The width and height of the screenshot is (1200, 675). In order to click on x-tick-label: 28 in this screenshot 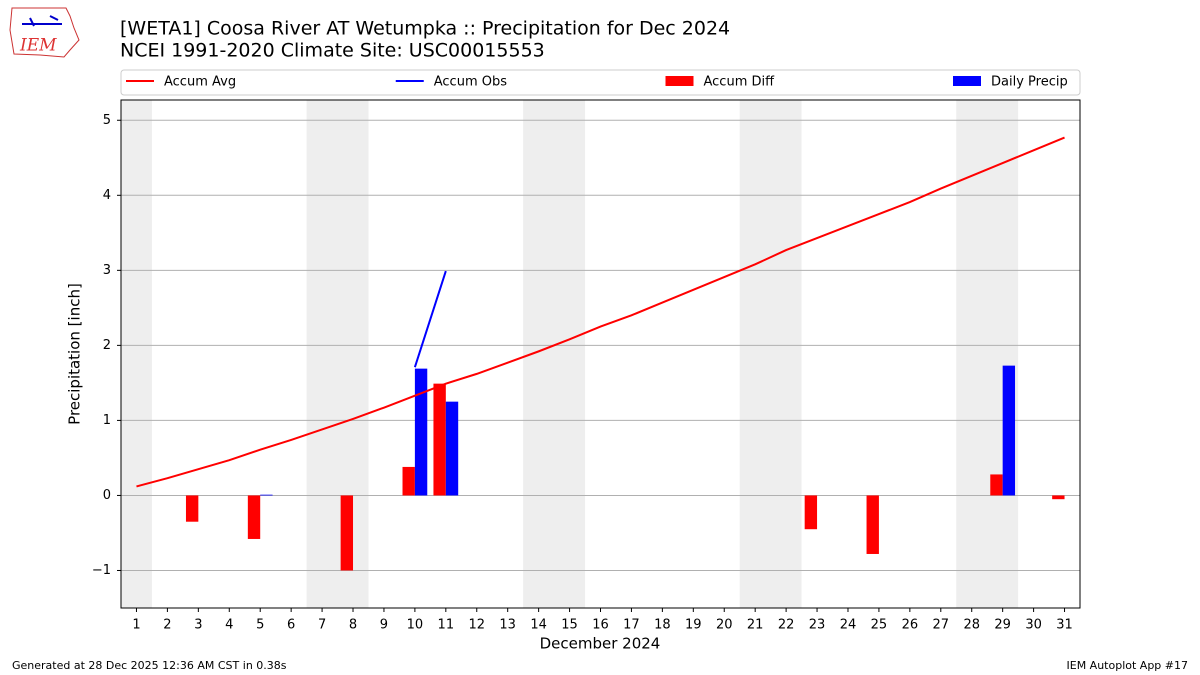, I will do `click(971, 625)`.